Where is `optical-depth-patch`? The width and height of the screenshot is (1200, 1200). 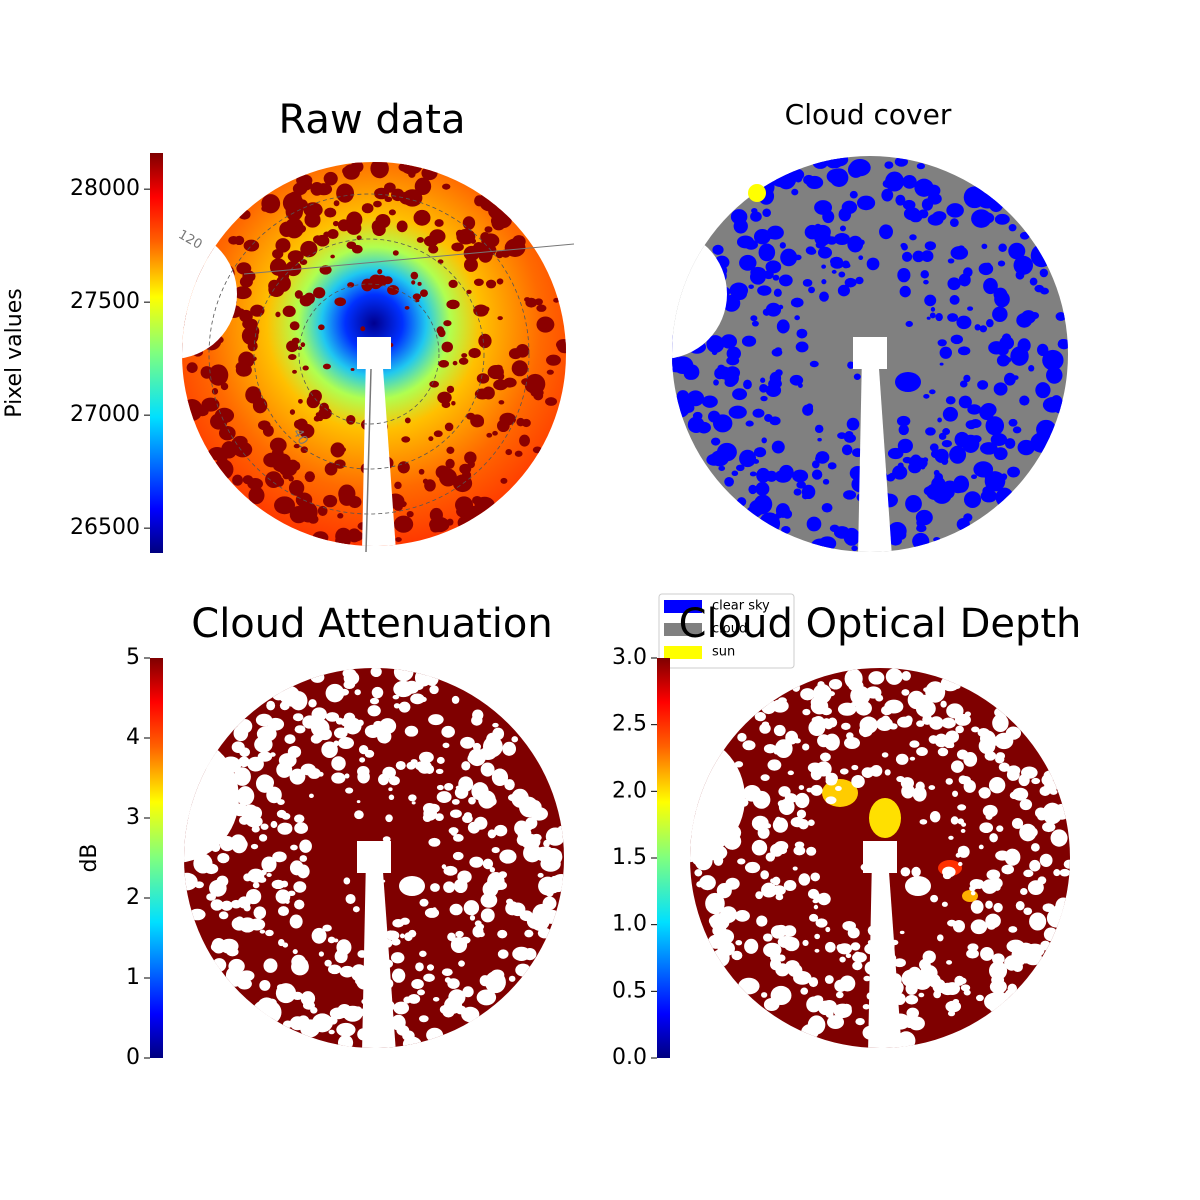 optical-depth-patch is located at coordinates (970, 896).